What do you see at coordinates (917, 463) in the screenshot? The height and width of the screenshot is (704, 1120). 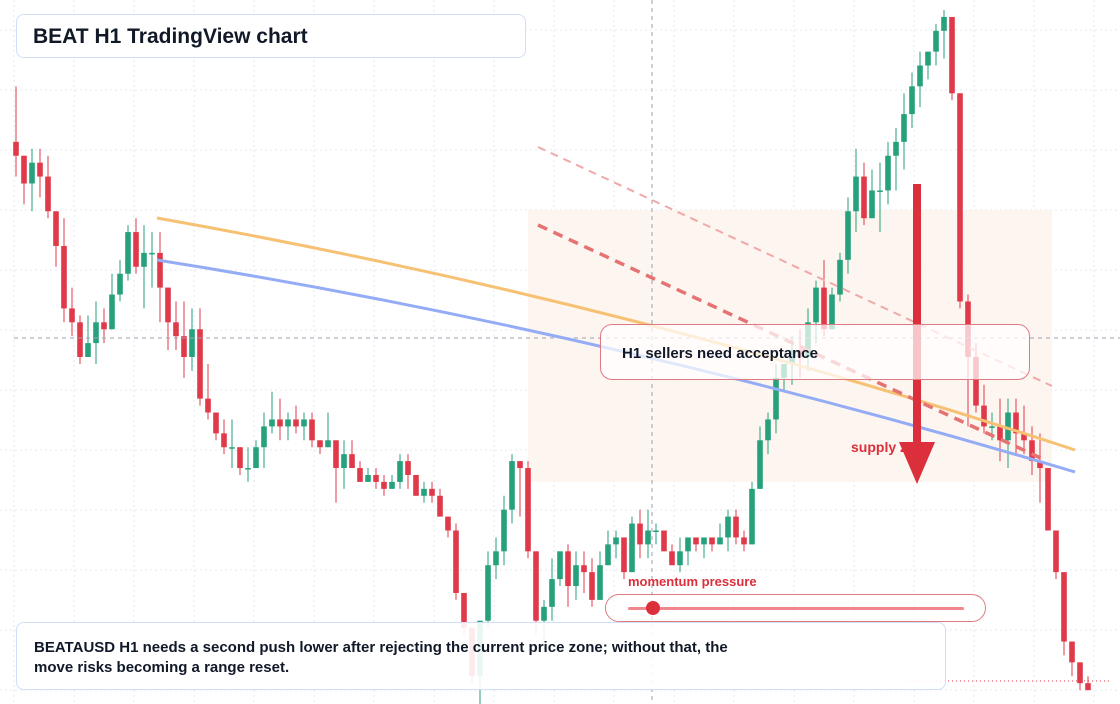 I see `arrow-down-head` at bounding box center [917, 463].